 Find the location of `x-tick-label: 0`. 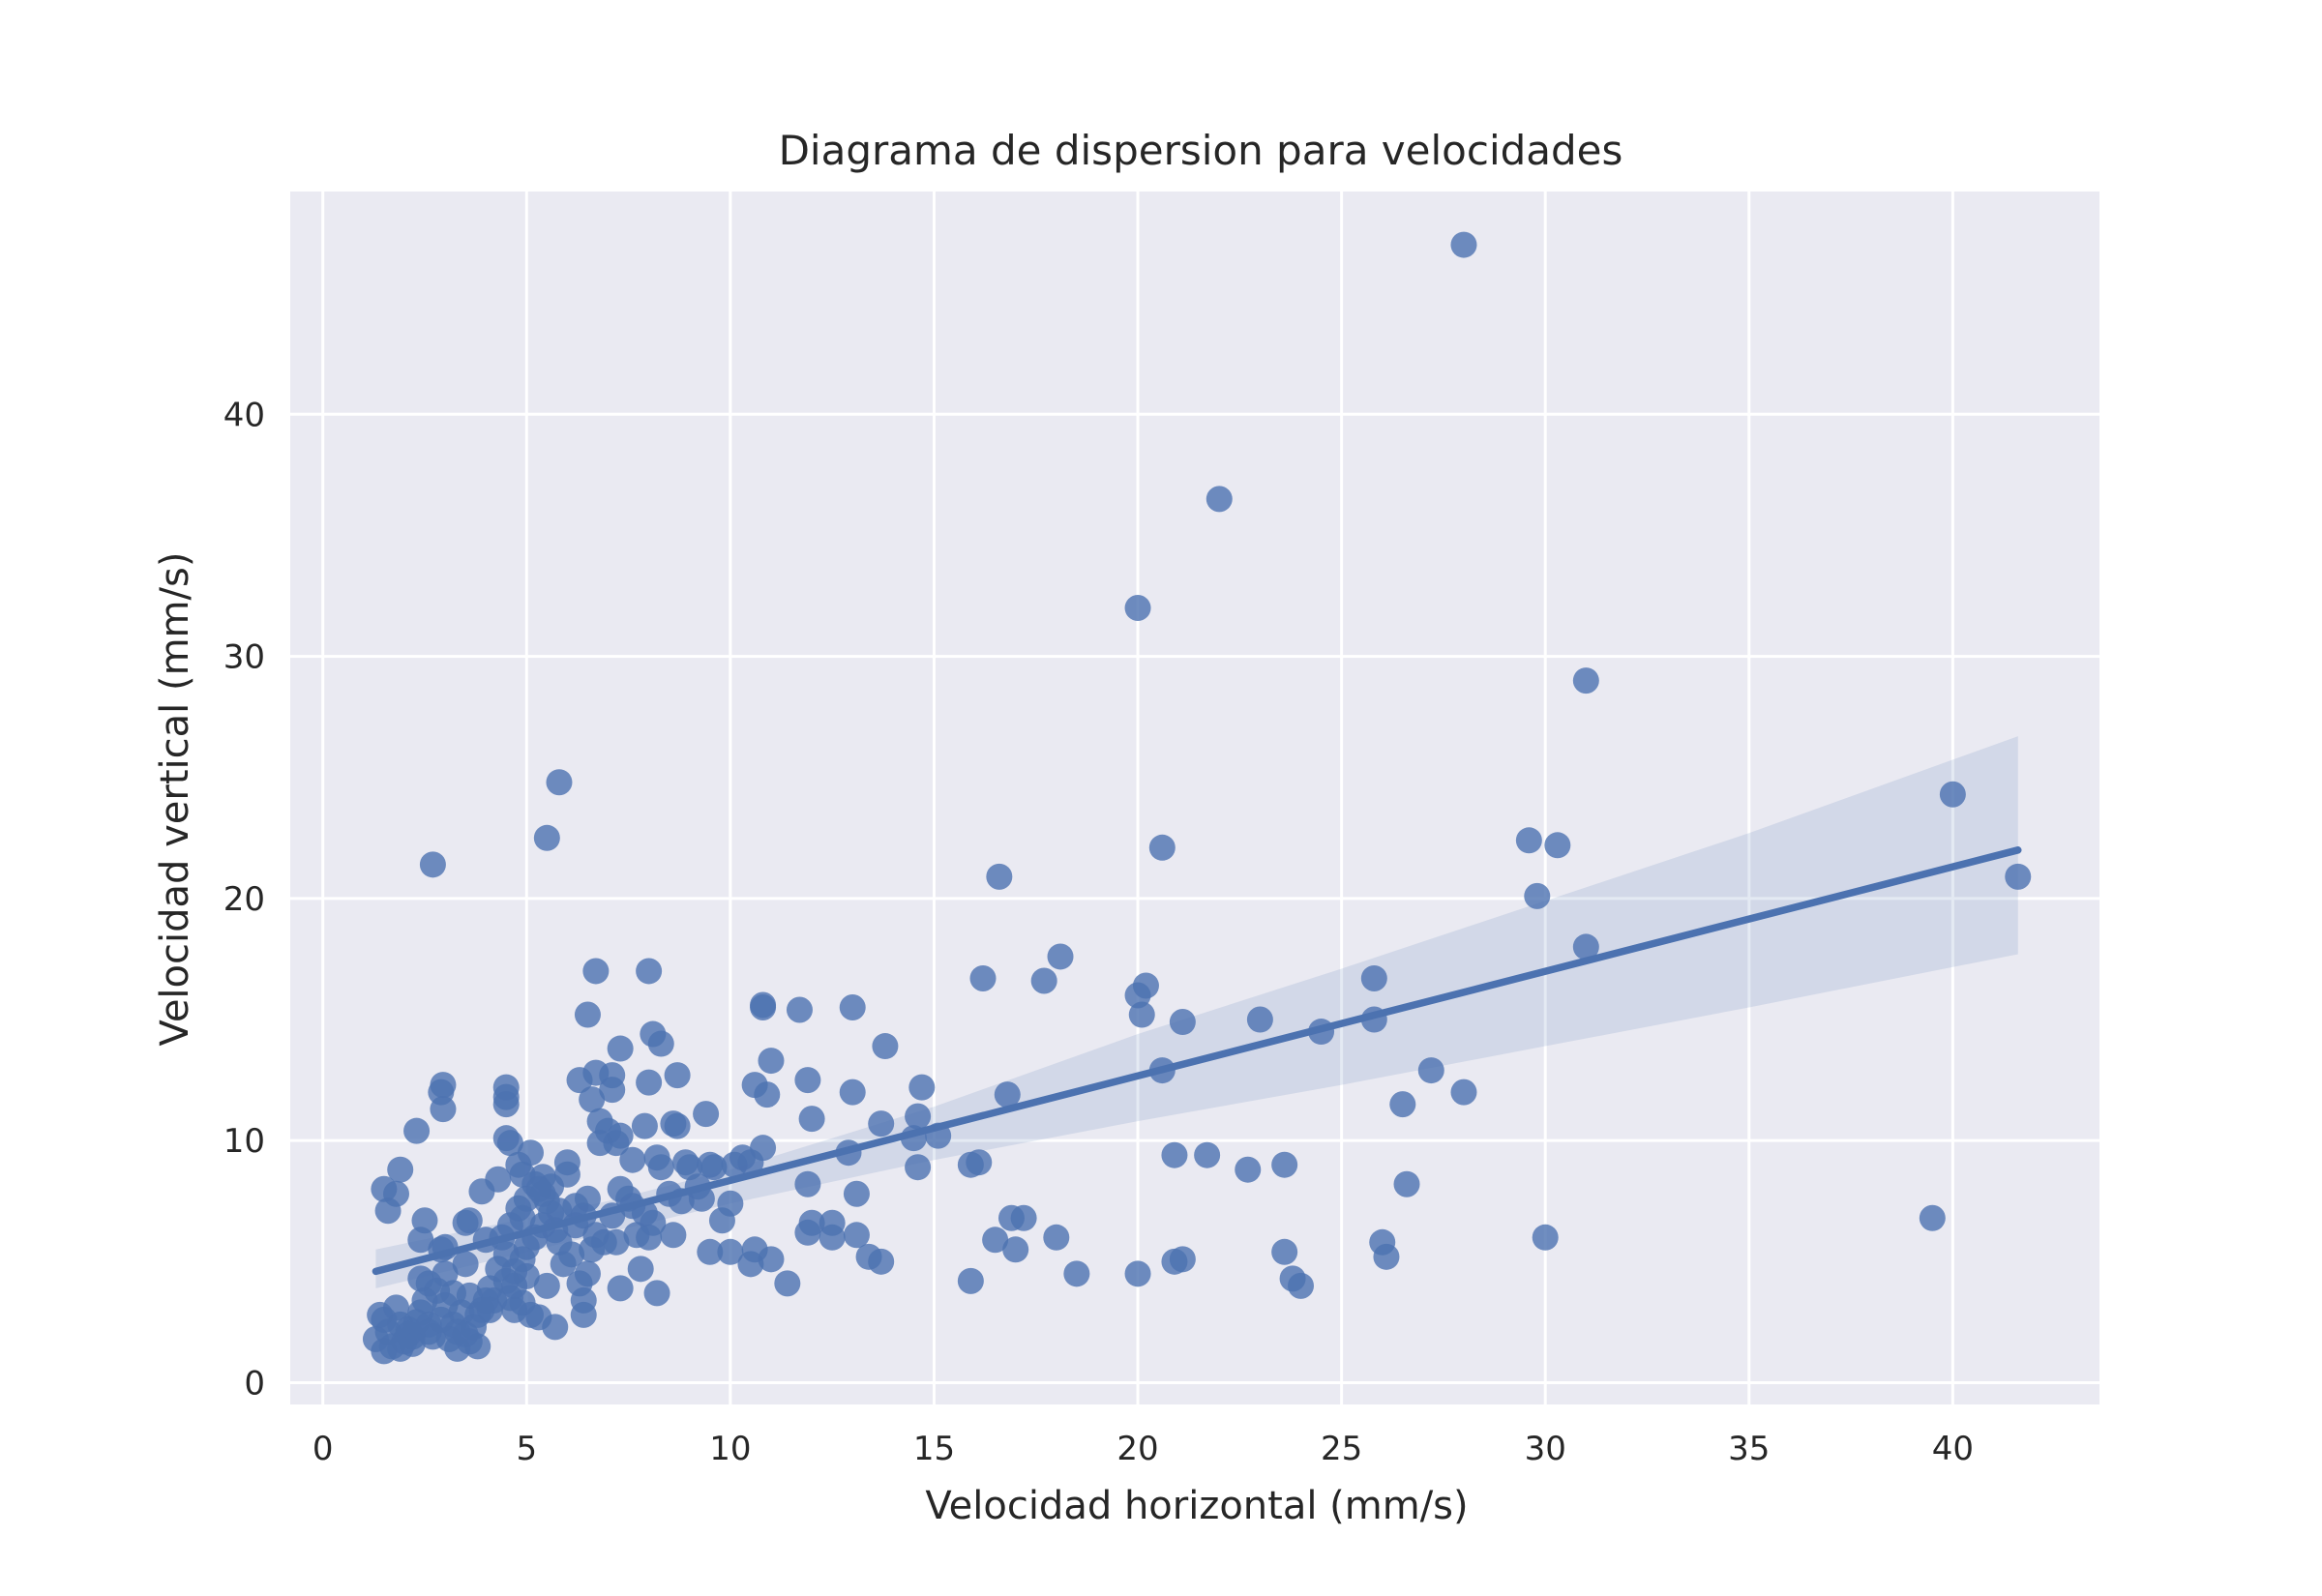

x-tick-label: 0 is located at coordinates (323, 1449).